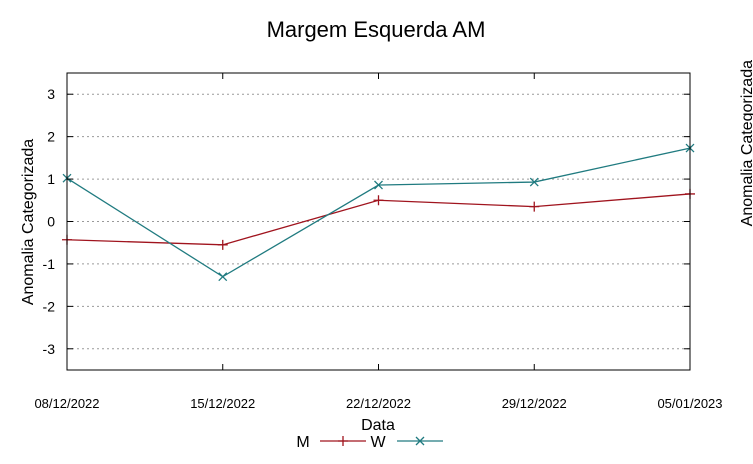 The width and height of the screenshot is (753, 464). What do you see at coordinates (51, 222) in the screenshot?
I see `y-tick-label: 0` at bounding box center [51, 222].